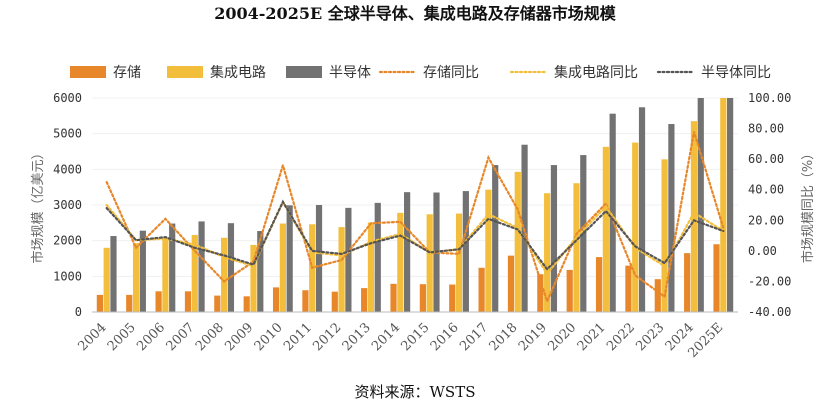 This screenshot has width=830, height=410. Describe the element at coordinates (246, 304) in the screenshot. I see `bar-存储-2009` at that location.